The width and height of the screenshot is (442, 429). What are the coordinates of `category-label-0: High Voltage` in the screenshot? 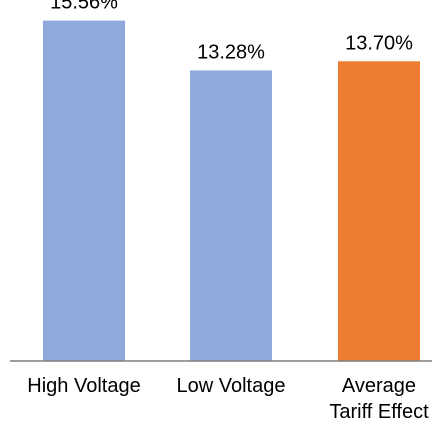 It's located at (83, 386).